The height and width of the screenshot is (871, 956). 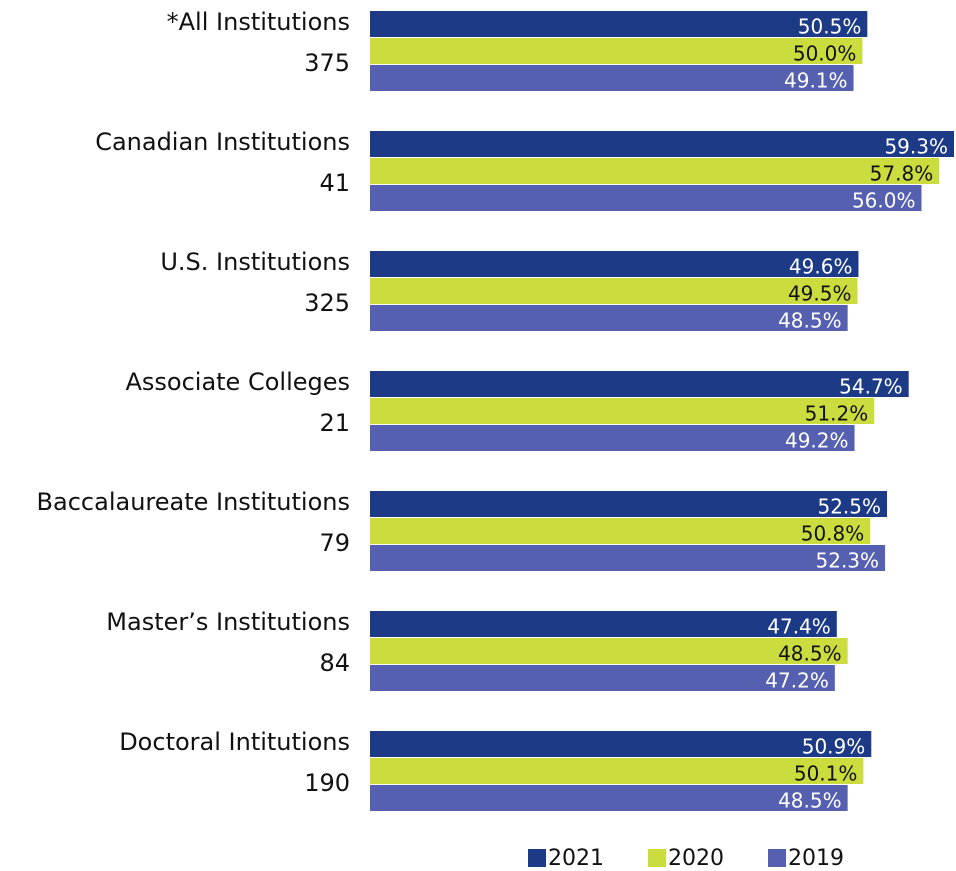 What do you see at coordinates (820, 294) in the screenshot?
I see `value-label: 49.5%` at bounding box center [820, 294].